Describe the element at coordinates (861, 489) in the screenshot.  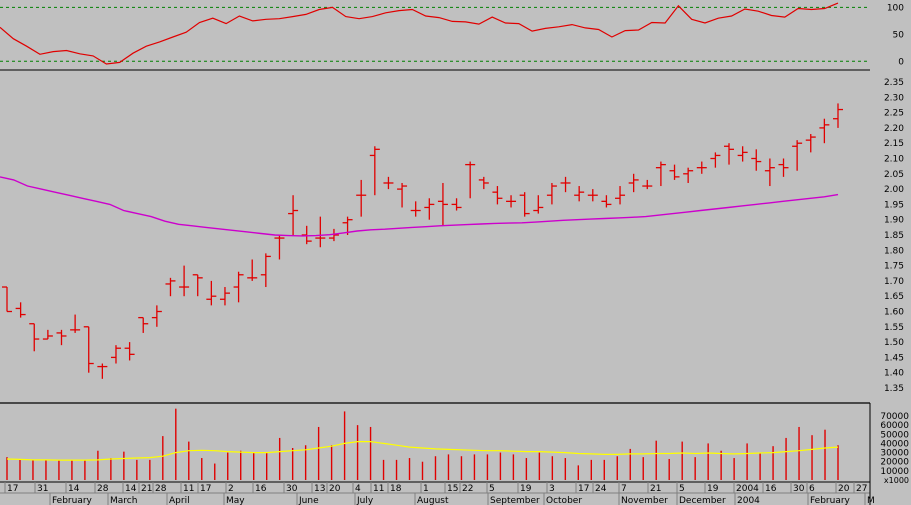
I see `date-day-label: 27` at that location.